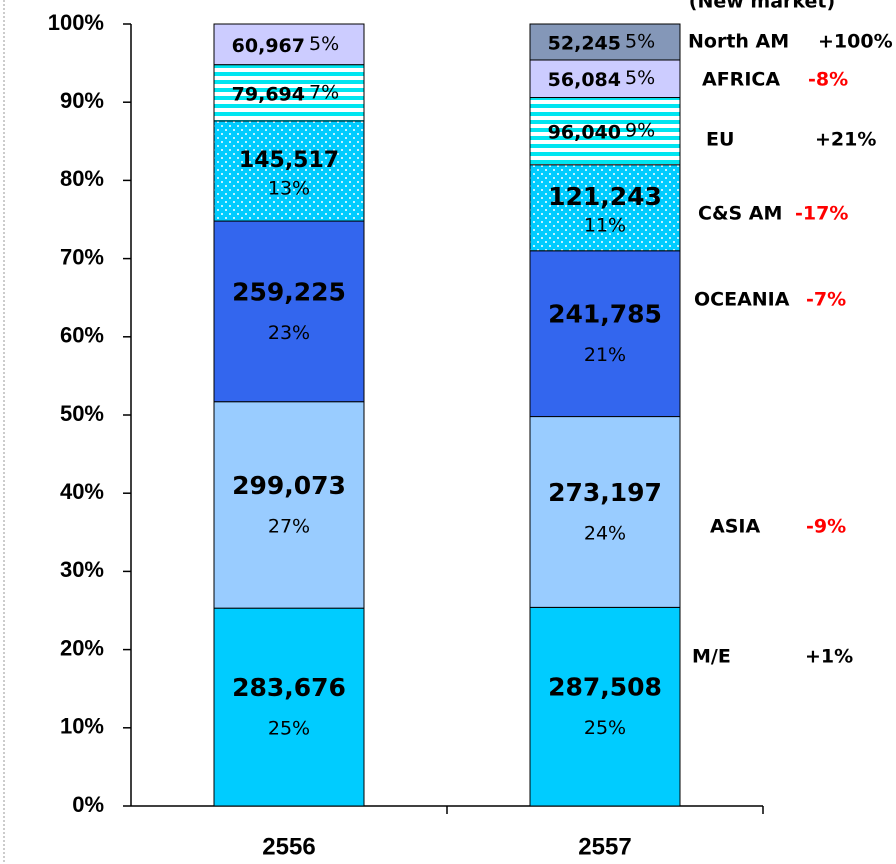  Describe the element at coordinates (268, 94) in the screenshot. I see `count-label: 79,694` at that location.